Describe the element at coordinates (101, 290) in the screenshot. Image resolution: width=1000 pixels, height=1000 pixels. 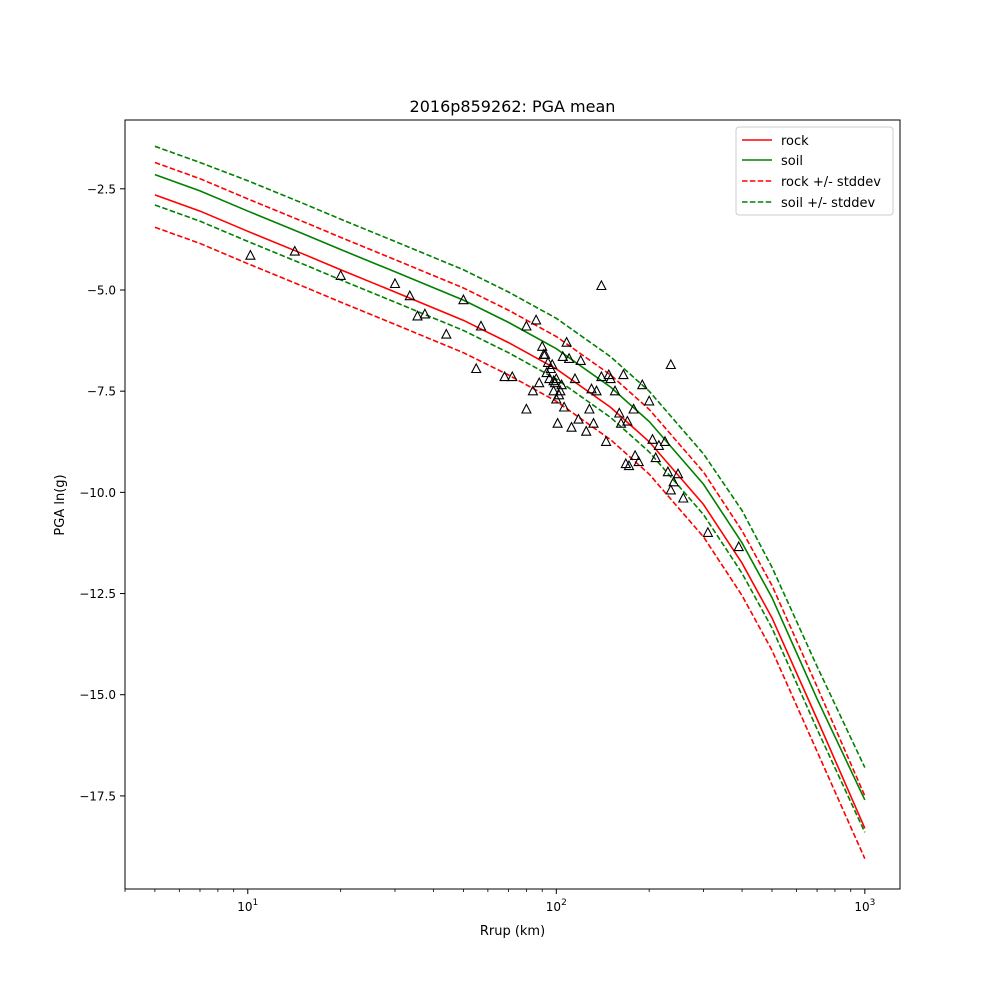
I see `y-tick-label: −5.0` at that location.